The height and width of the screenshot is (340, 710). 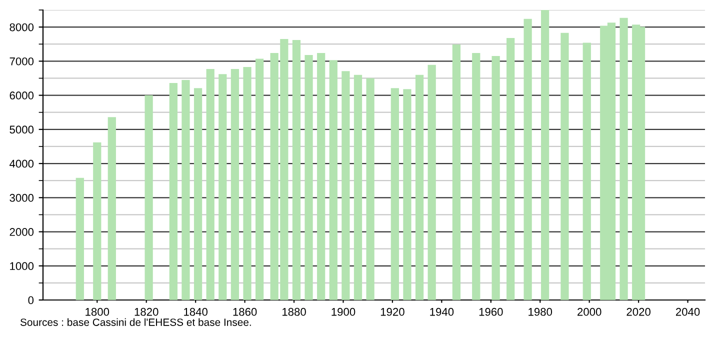 I want to click on x-tick-label: 1920, so click(x=392, y=312).